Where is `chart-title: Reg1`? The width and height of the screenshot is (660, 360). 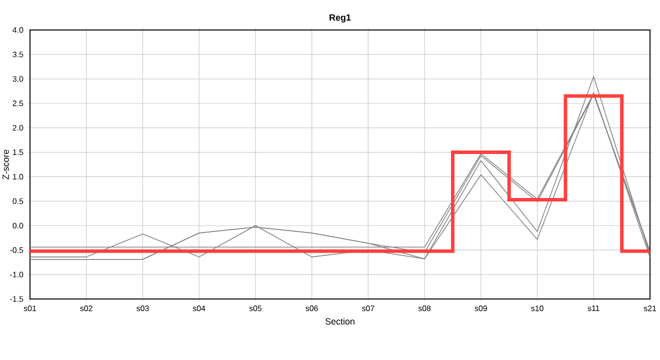 chart-title: Reg1 is located at coordinates (340, 18).